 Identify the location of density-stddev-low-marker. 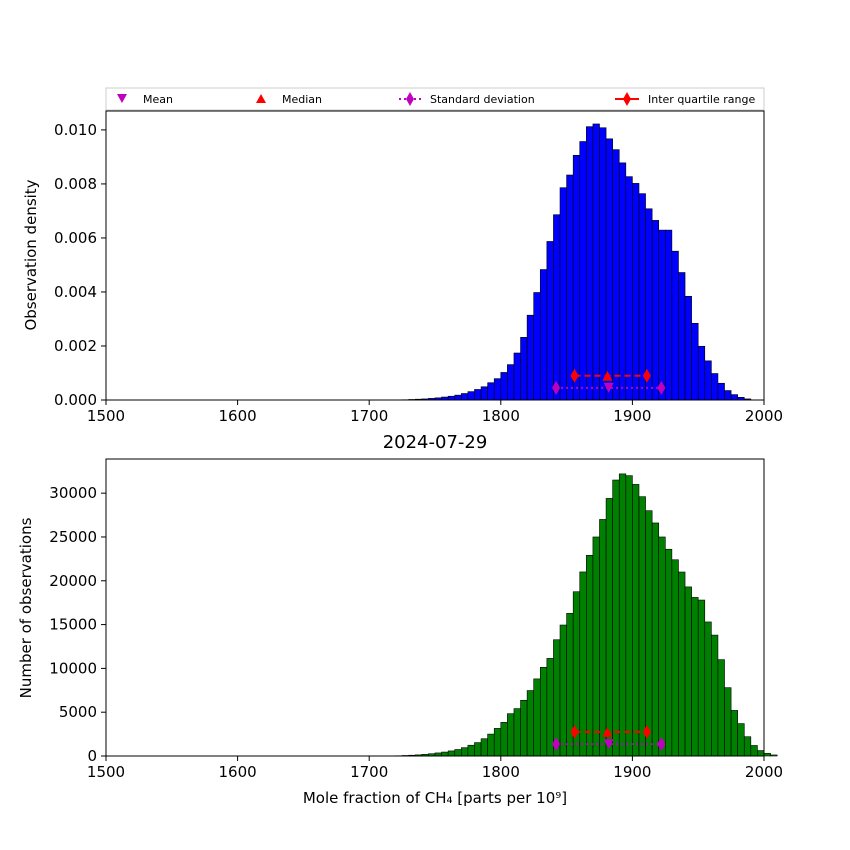
(556, 387).